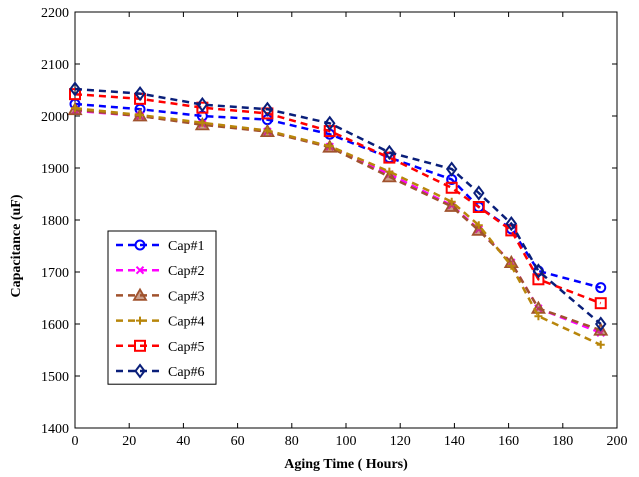 This screenshot has height=477, width=639. I want to click on legend-label: Cap#5, so click(186, 347).